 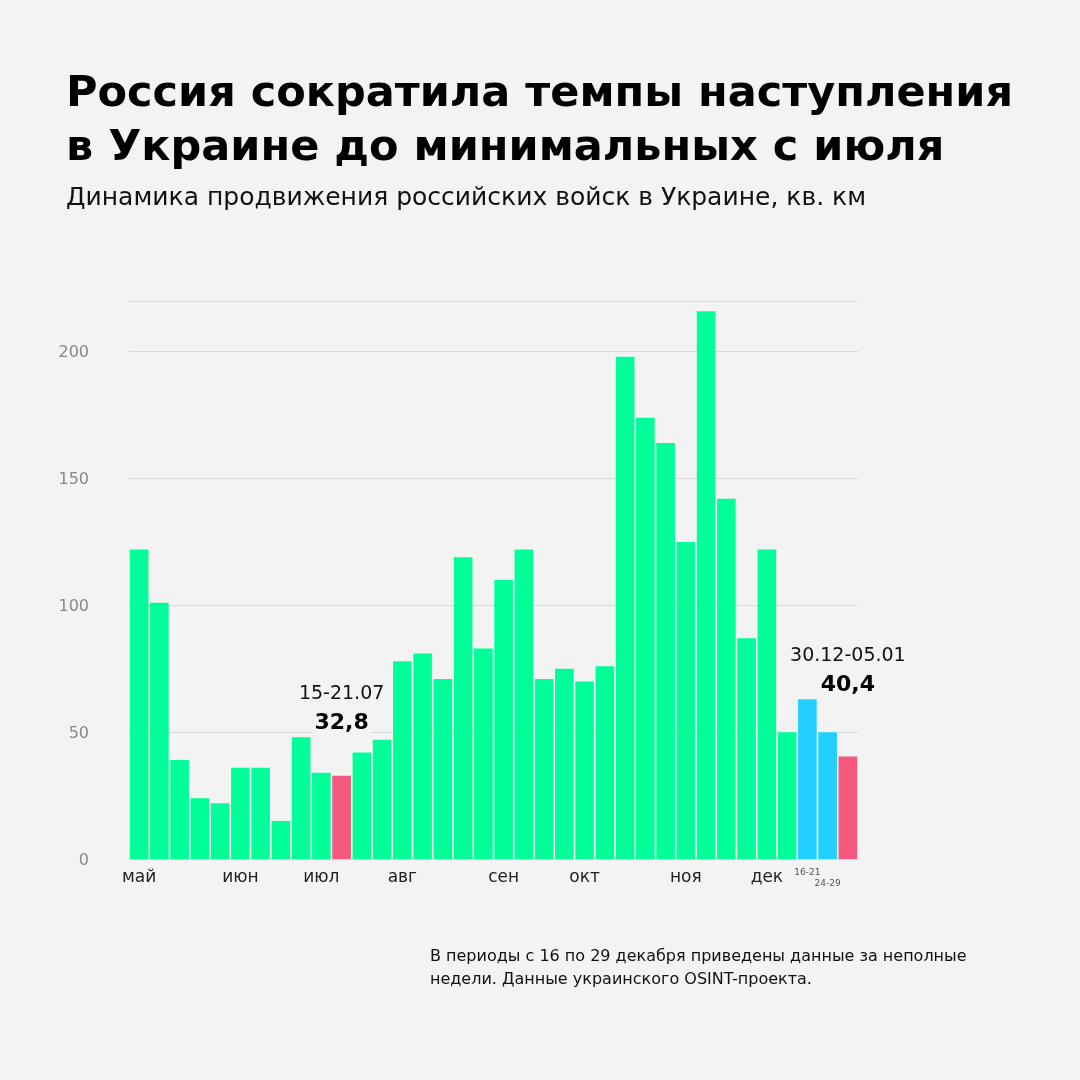 I want to click on x-tick-label: ноя, so click(x=686, y=875).